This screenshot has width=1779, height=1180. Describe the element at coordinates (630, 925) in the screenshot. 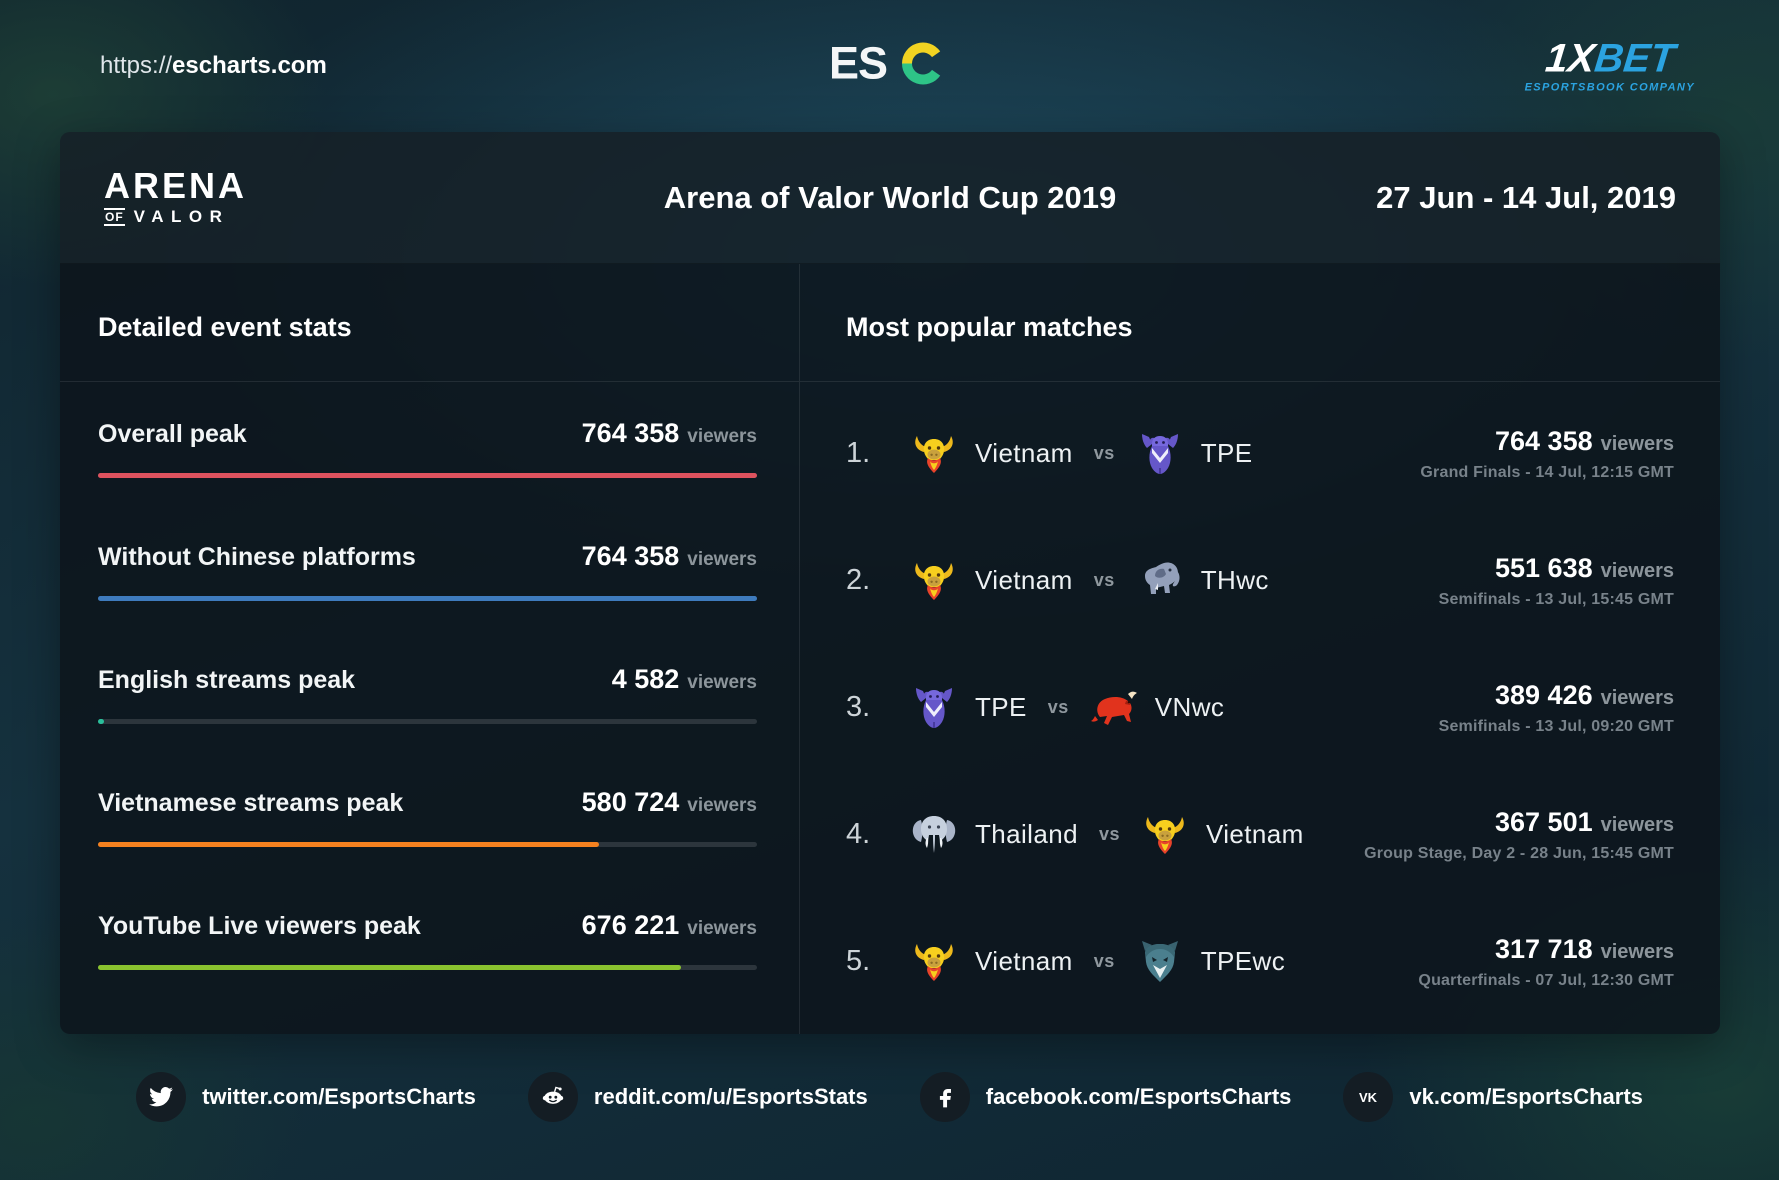

I see `stat-value: 676 221` at that location.